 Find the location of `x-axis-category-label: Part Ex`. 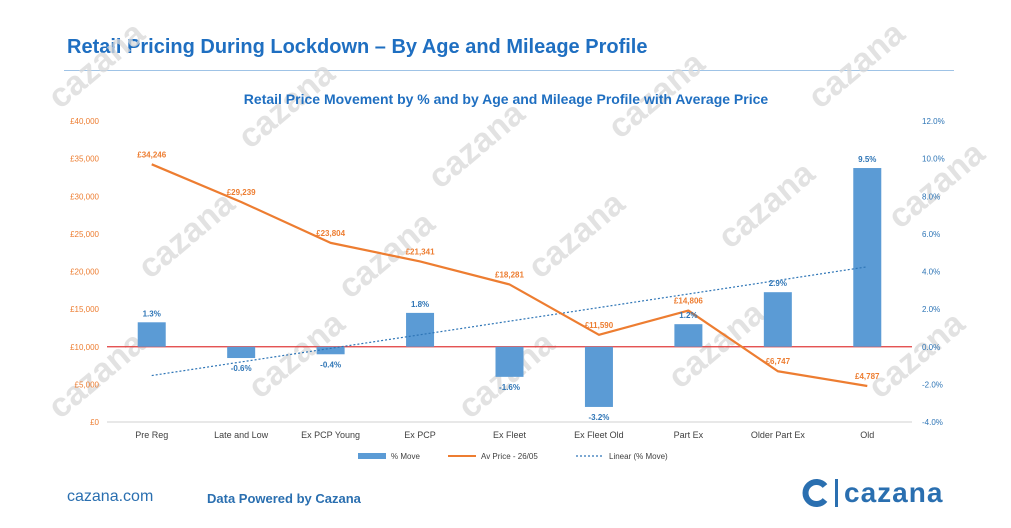

x-axis-category-label: Part Ex is located at coordinates (689, 435).